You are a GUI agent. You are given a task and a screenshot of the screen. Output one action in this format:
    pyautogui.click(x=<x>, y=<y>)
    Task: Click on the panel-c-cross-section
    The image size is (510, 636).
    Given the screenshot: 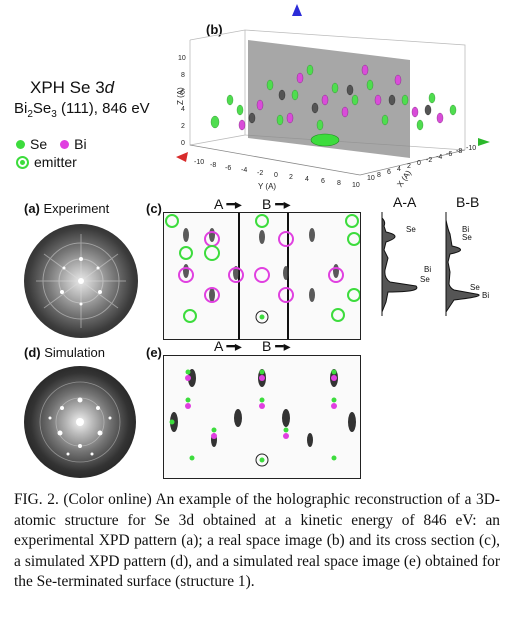 What is the action you would take?
    pyautogui.click(x=262, y=276)
    